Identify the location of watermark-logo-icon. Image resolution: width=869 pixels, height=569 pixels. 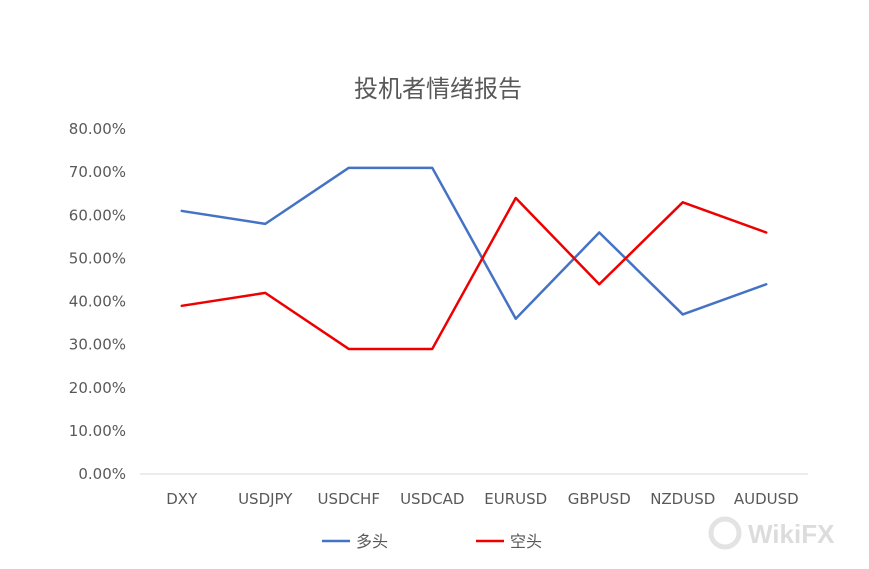
(725, 533).